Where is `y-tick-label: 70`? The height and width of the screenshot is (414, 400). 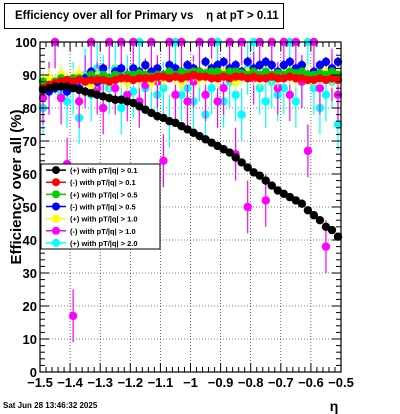
y-tick-label: 70 is located at coordinates (30, 141).